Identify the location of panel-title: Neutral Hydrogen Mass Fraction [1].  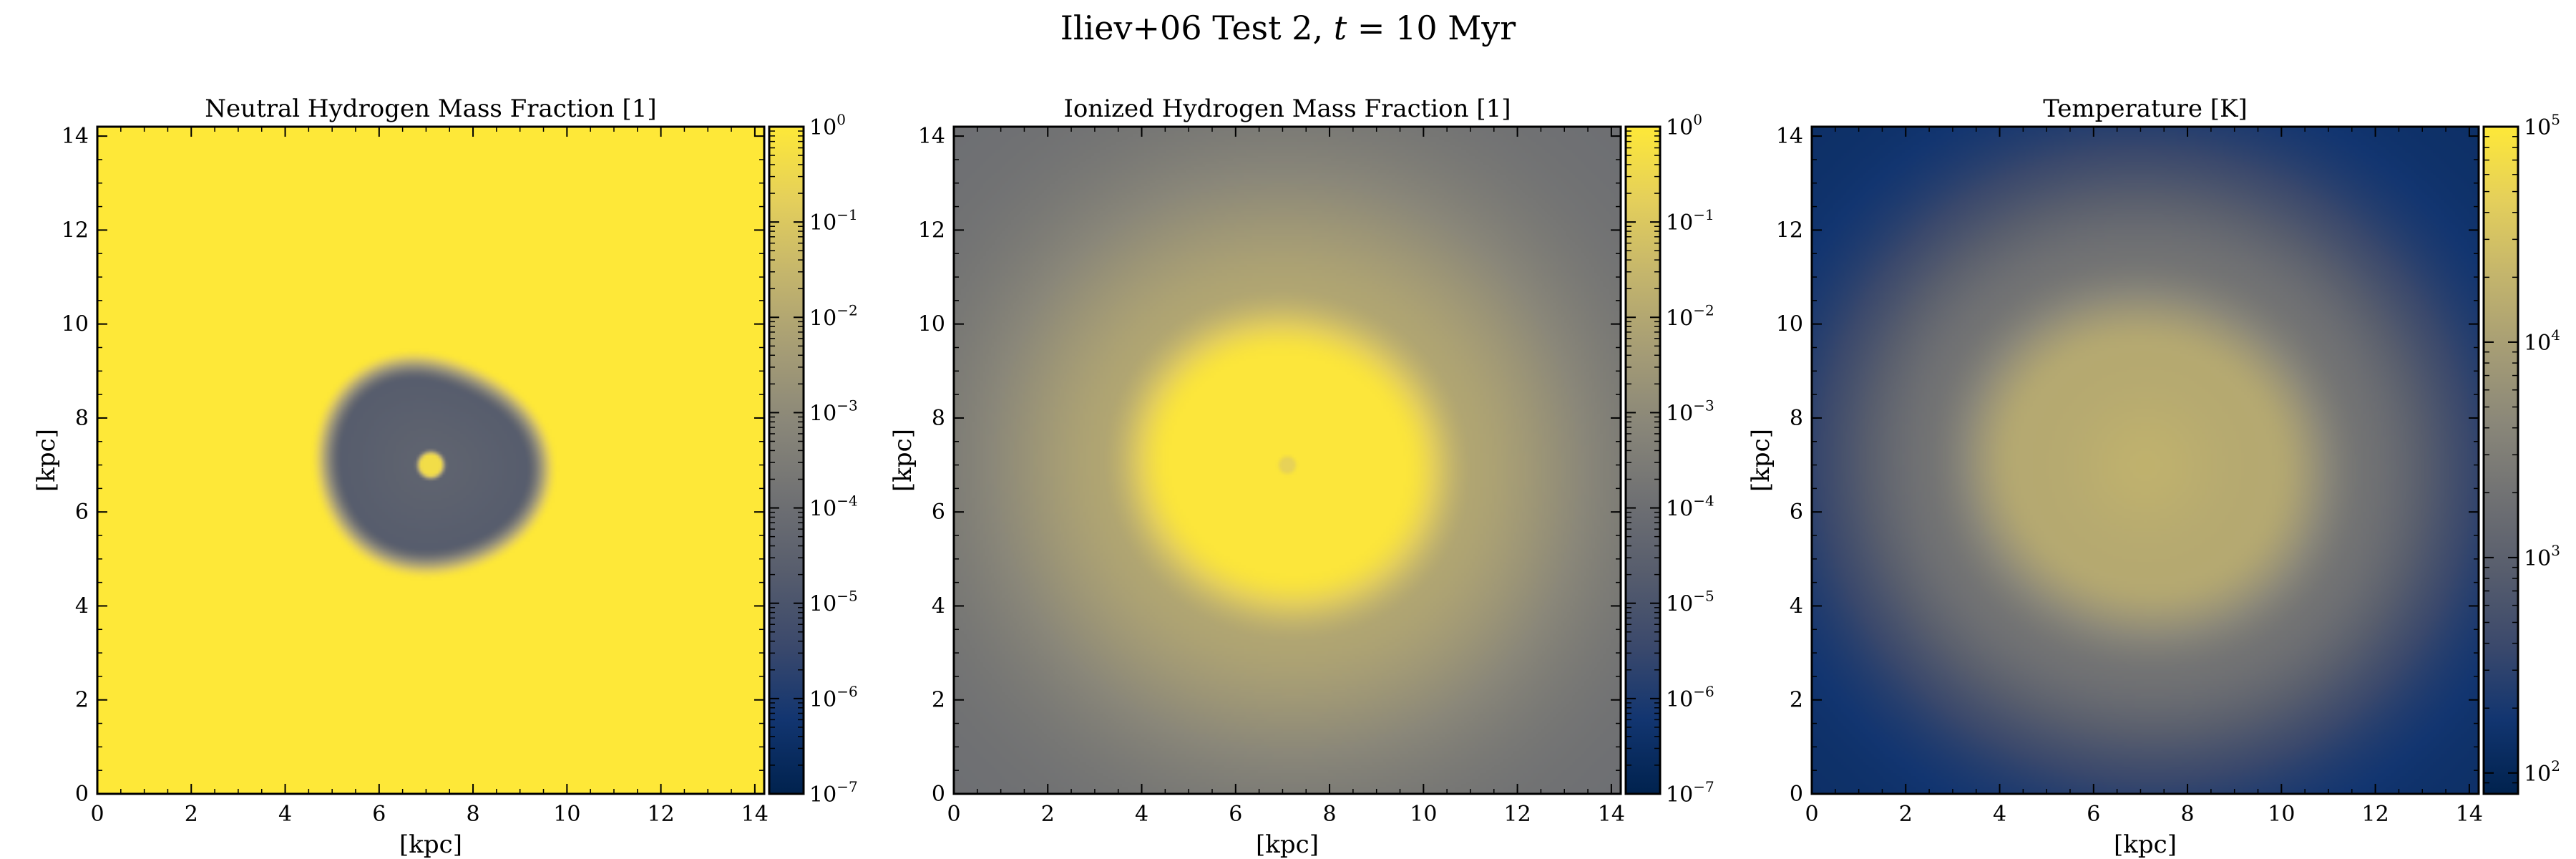
(430, 108).